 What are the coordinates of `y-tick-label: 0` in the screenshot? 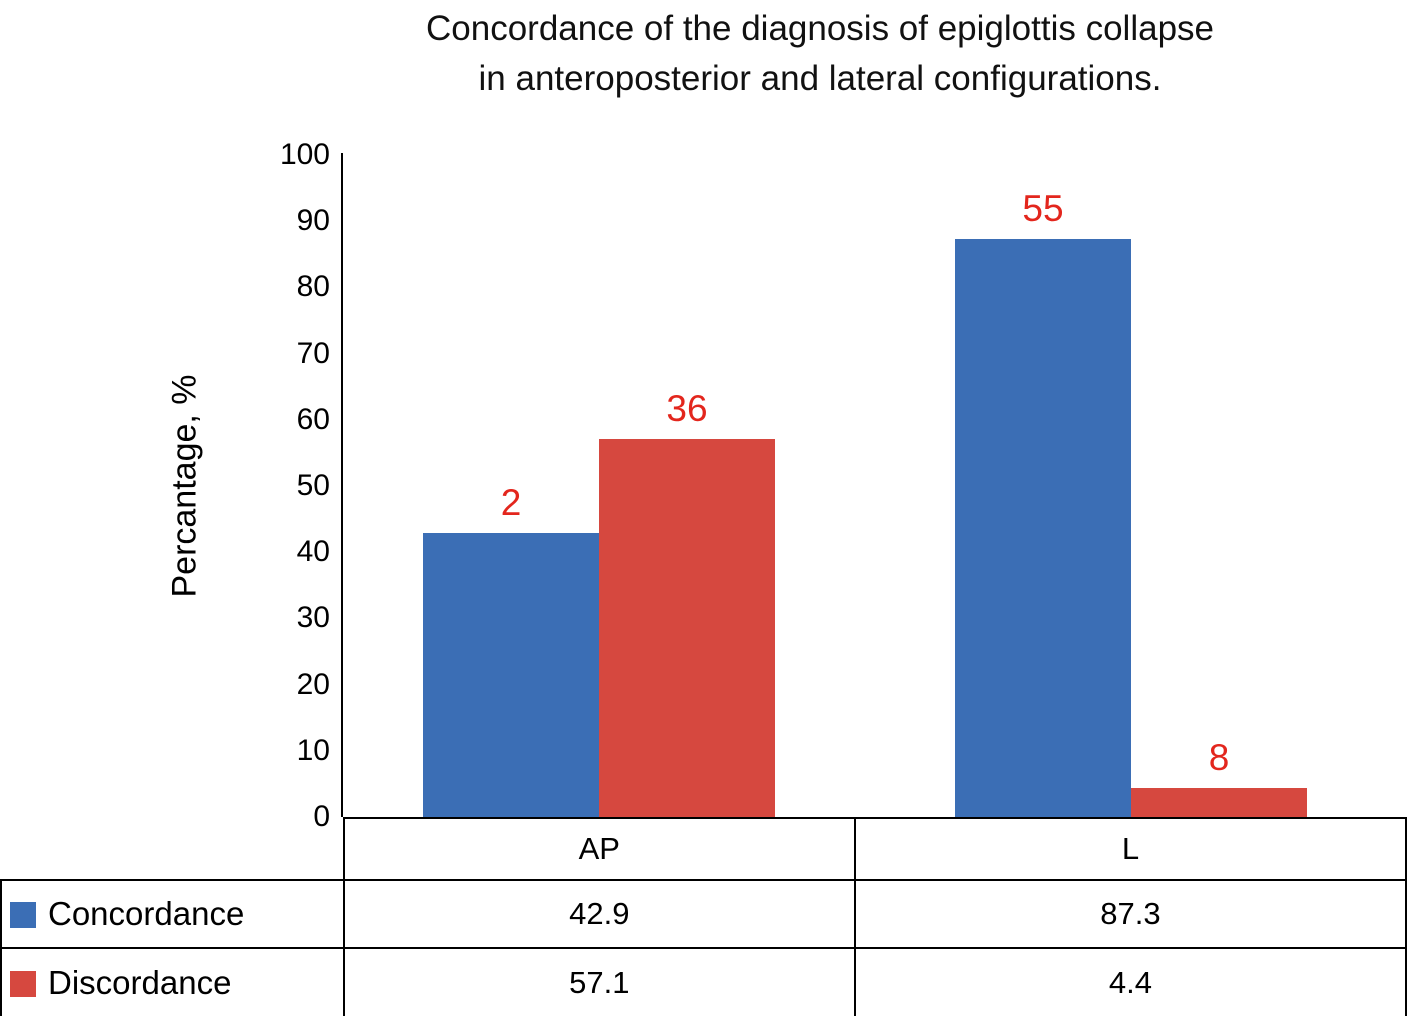 It's located at (321, 816).